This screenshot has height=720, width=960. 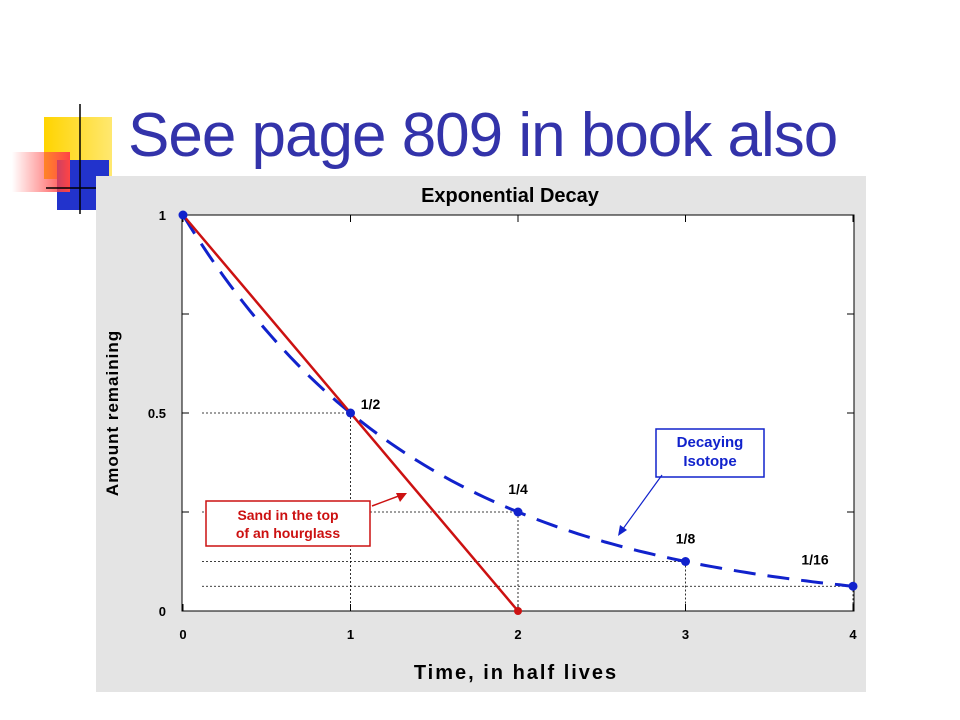 I want to click on y-tick-label: 1, so click(x=162, y=215).